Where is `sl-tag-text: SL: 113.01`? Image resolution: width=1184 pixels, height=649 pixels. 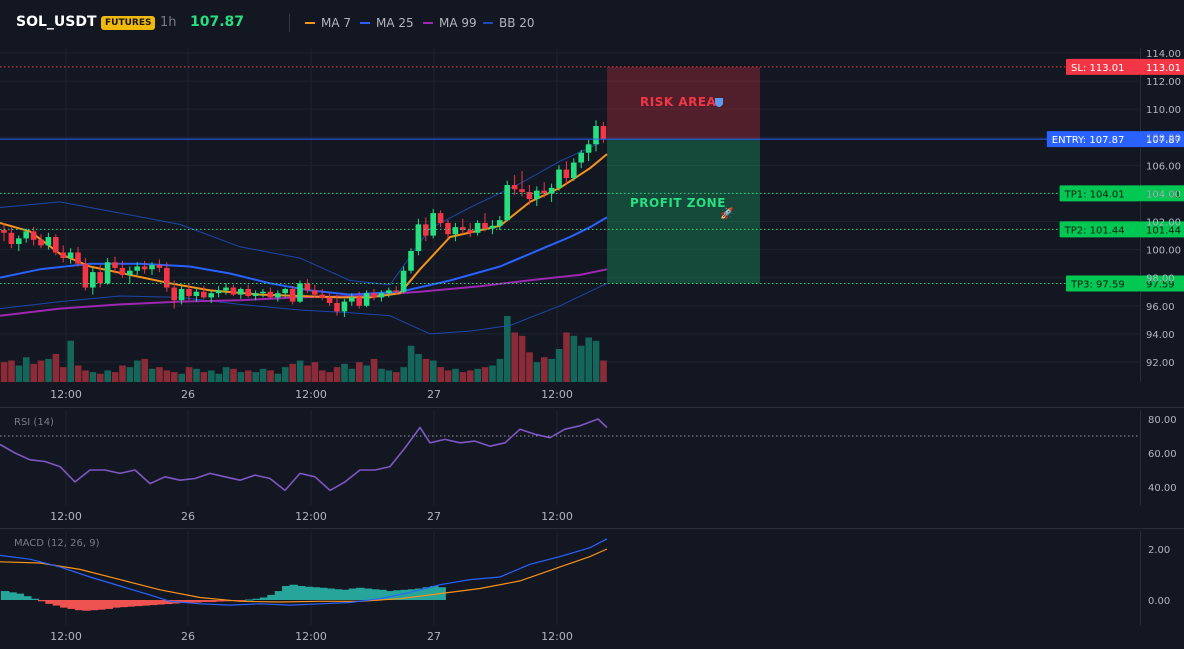 sl-tag-text: SL: 113.01 is located at coordinates (1097, 68).